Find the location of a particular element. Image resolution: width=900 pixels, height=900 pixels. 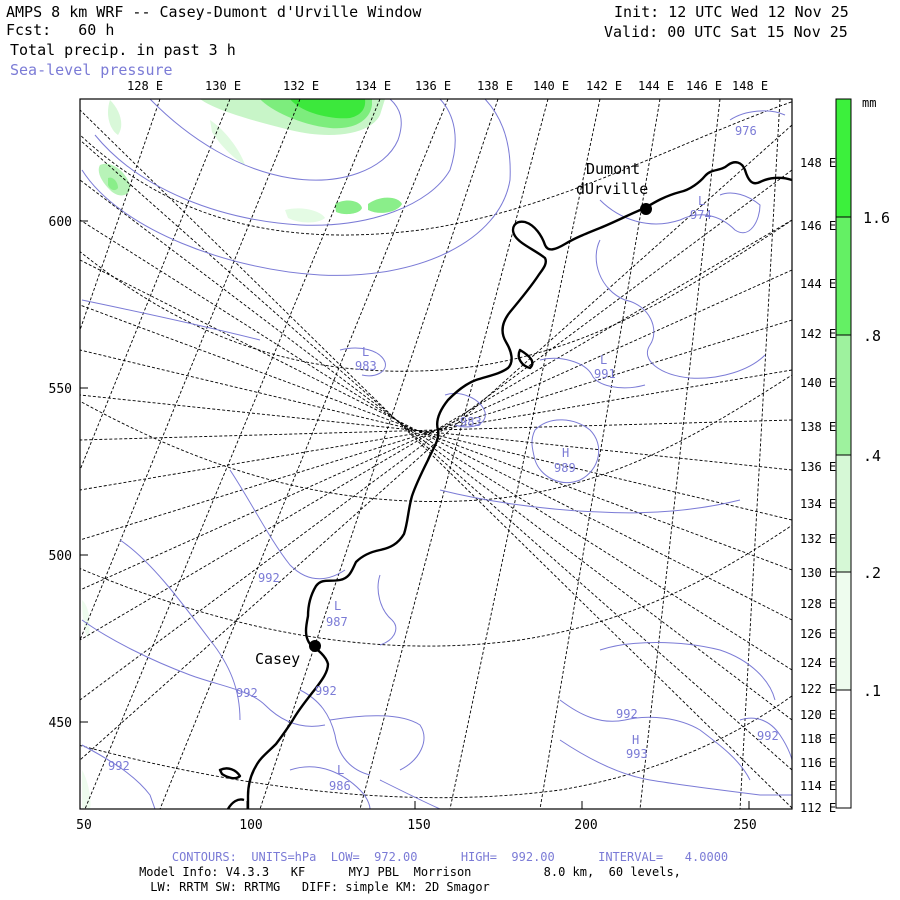

lon-right-label: 138 E is located at coordinates (818, 427).